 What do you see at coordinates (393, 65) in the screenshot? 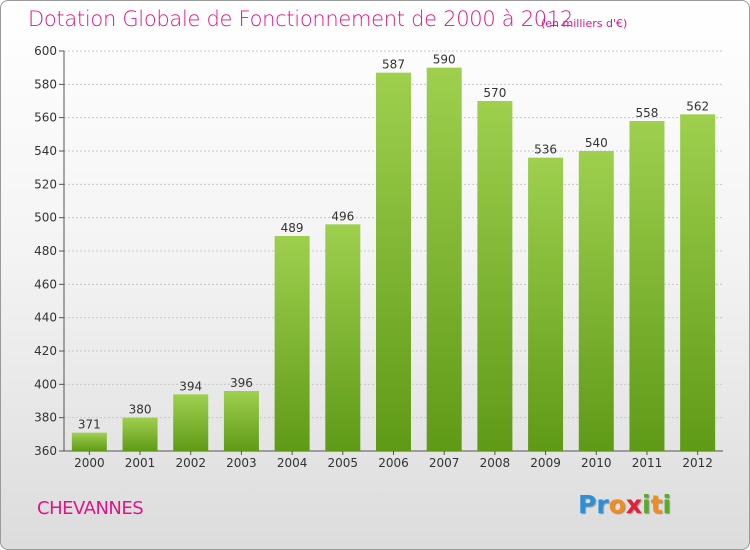
I see `data-label: 587` at bounding box center [393, 65].